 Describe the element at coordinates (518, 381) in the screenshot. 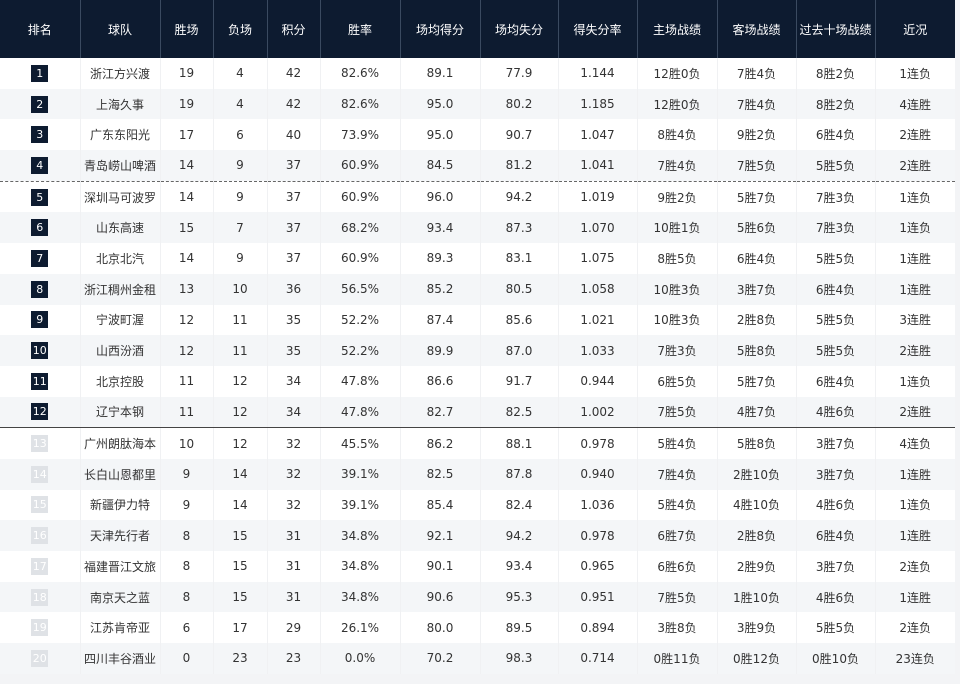

I see `stat-cell: 91.7` at that location.